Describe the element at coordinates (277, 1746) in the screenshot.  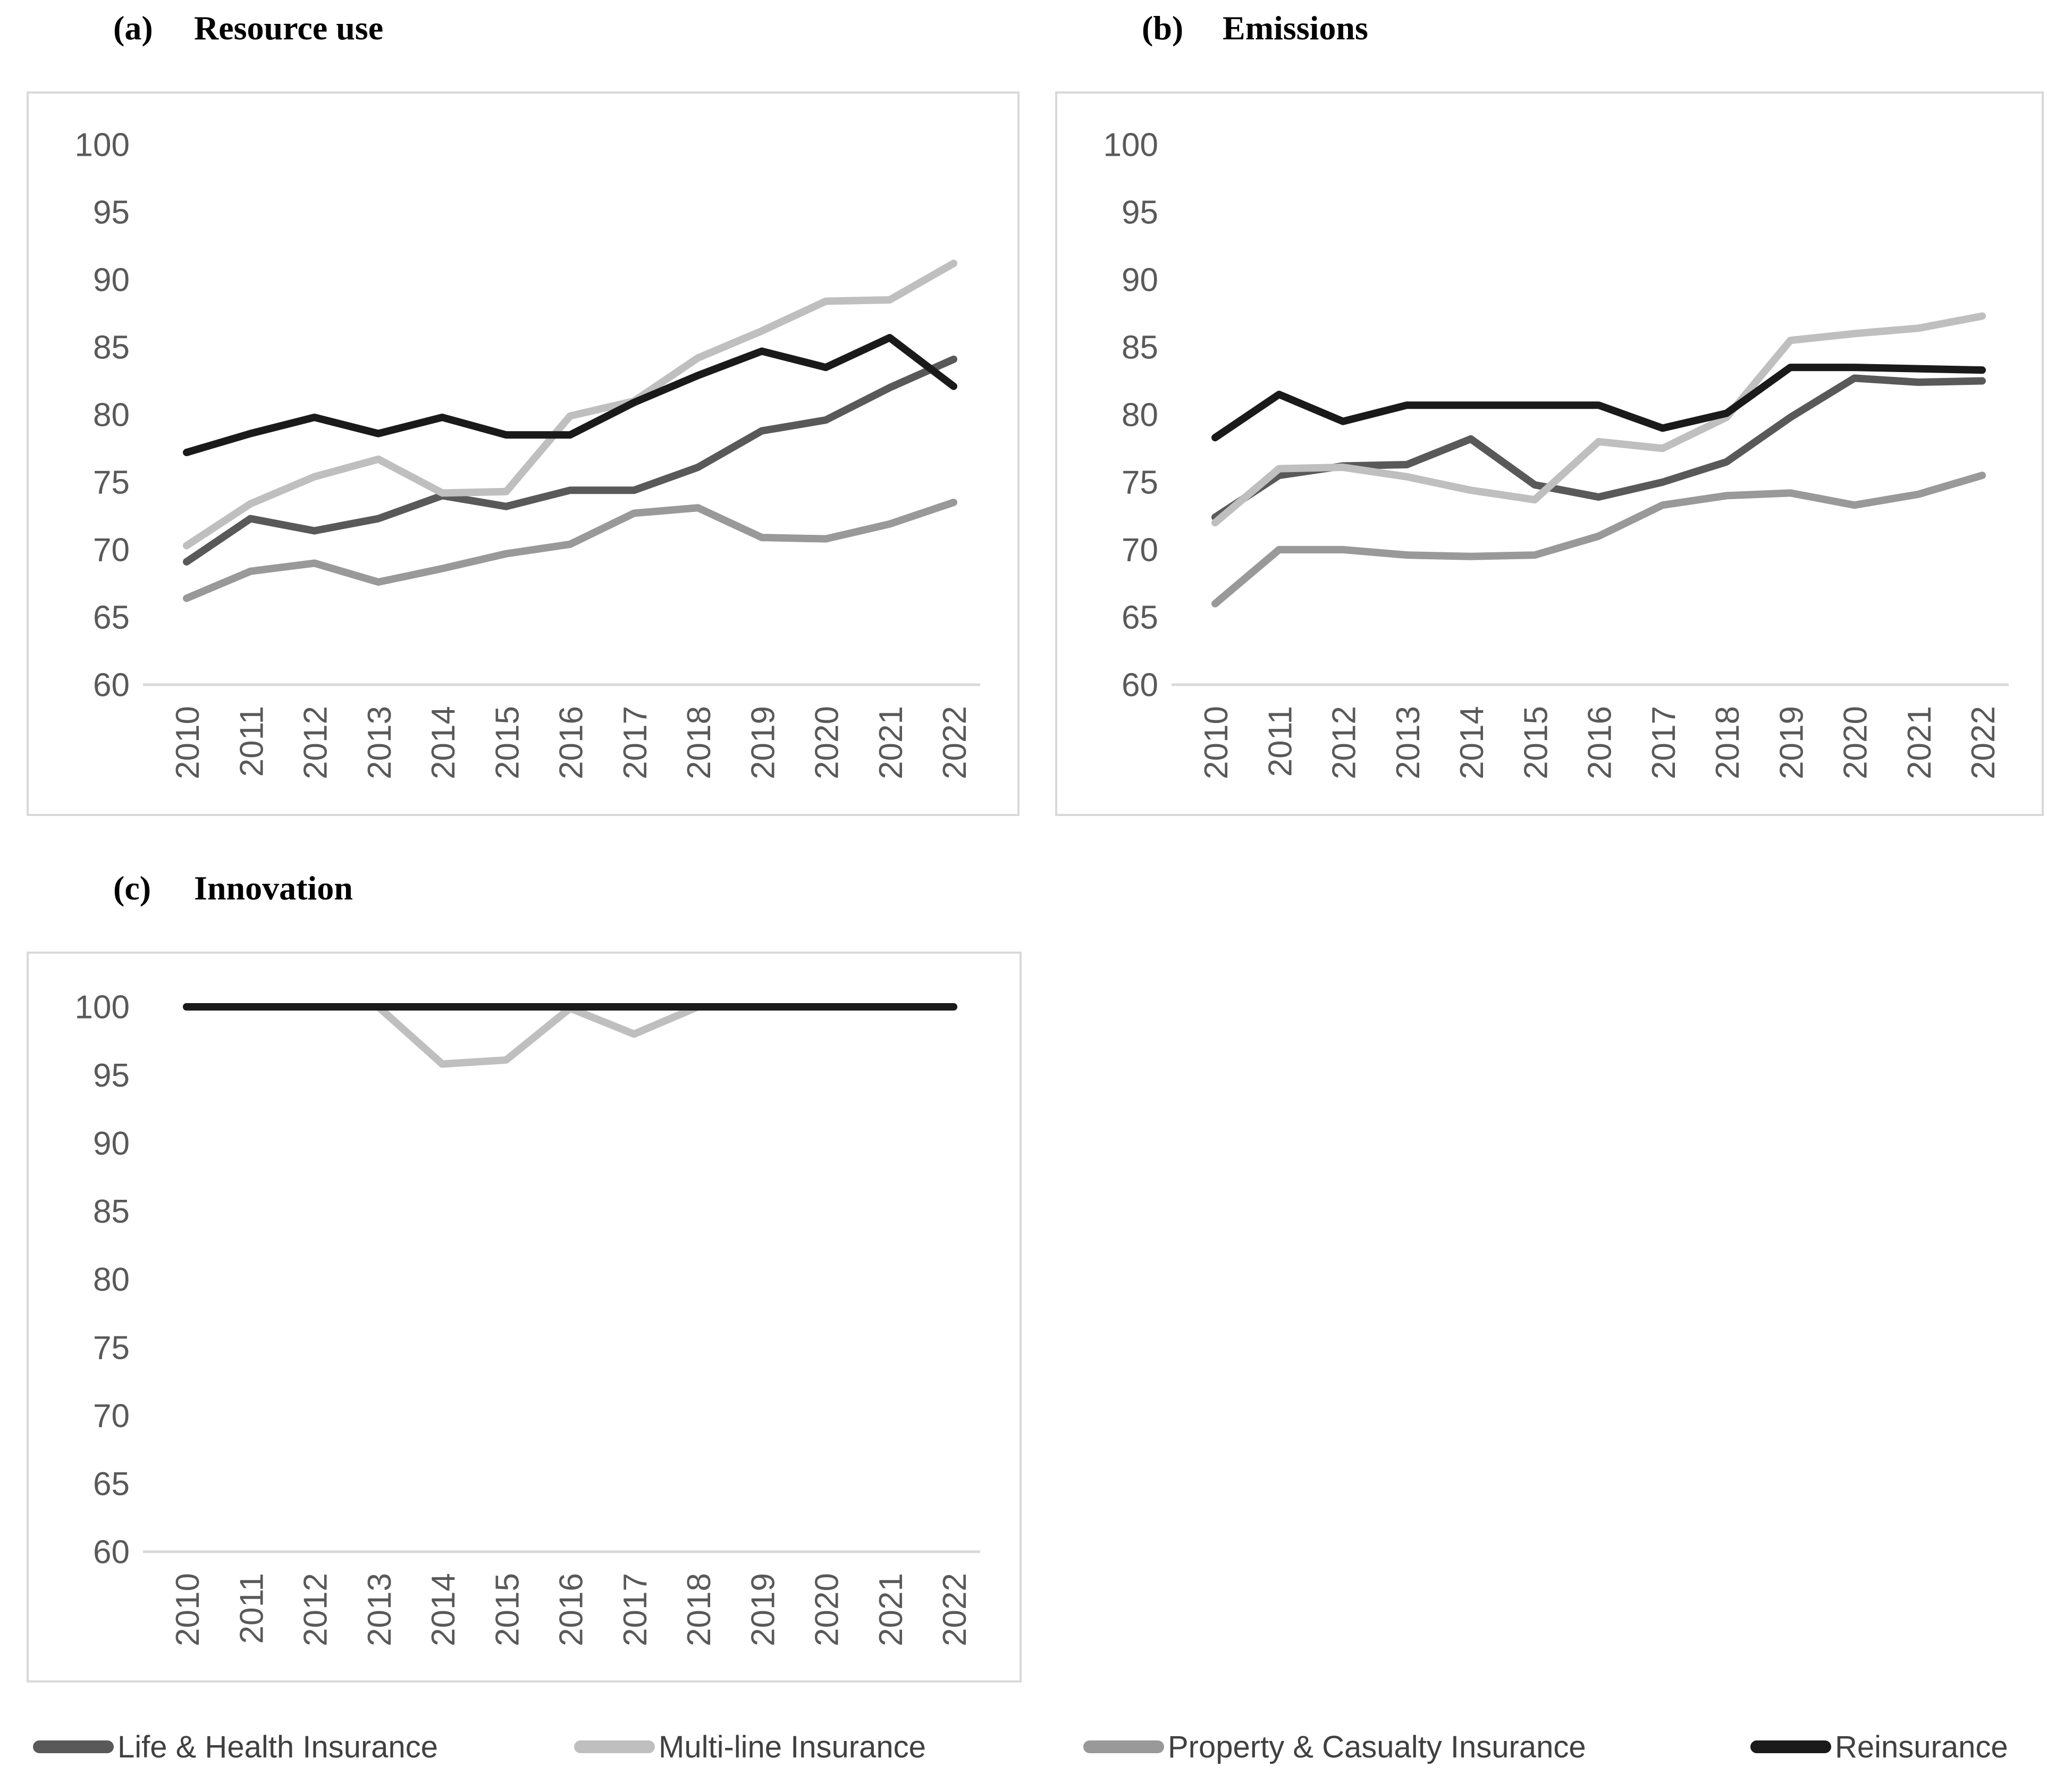
I see `legend-label: Life & Health Insurance` at that location.